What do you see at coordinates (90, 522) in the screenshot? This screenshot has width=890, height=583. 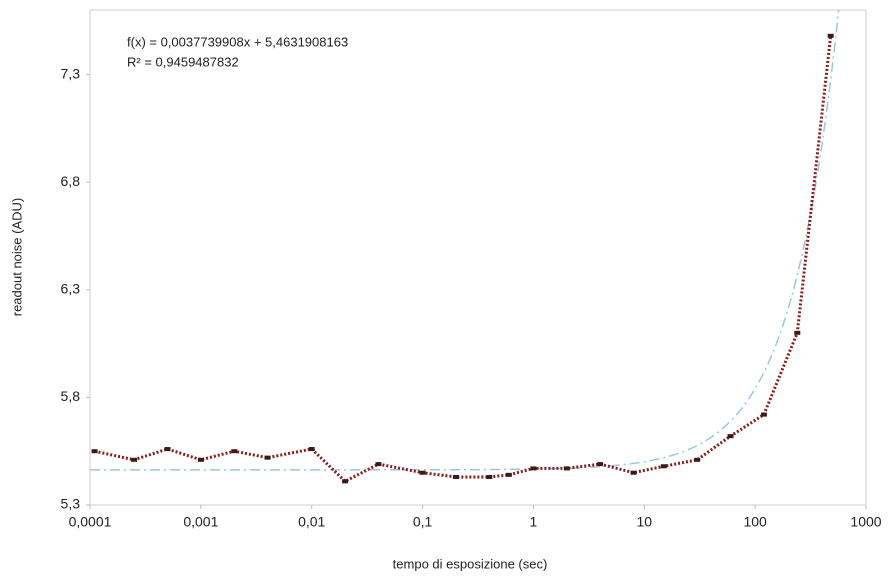 I see `x-tick-label: 0,0001` at bounding box center [90, 522].